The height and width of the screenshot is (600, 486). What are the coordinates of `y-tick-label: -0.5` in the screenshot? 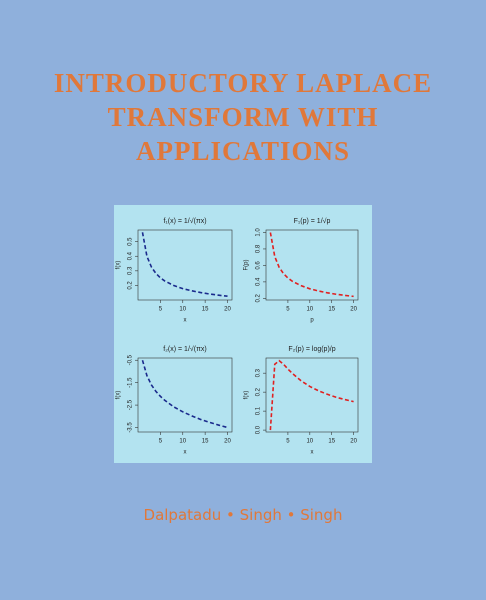 It's located at (131, 359).